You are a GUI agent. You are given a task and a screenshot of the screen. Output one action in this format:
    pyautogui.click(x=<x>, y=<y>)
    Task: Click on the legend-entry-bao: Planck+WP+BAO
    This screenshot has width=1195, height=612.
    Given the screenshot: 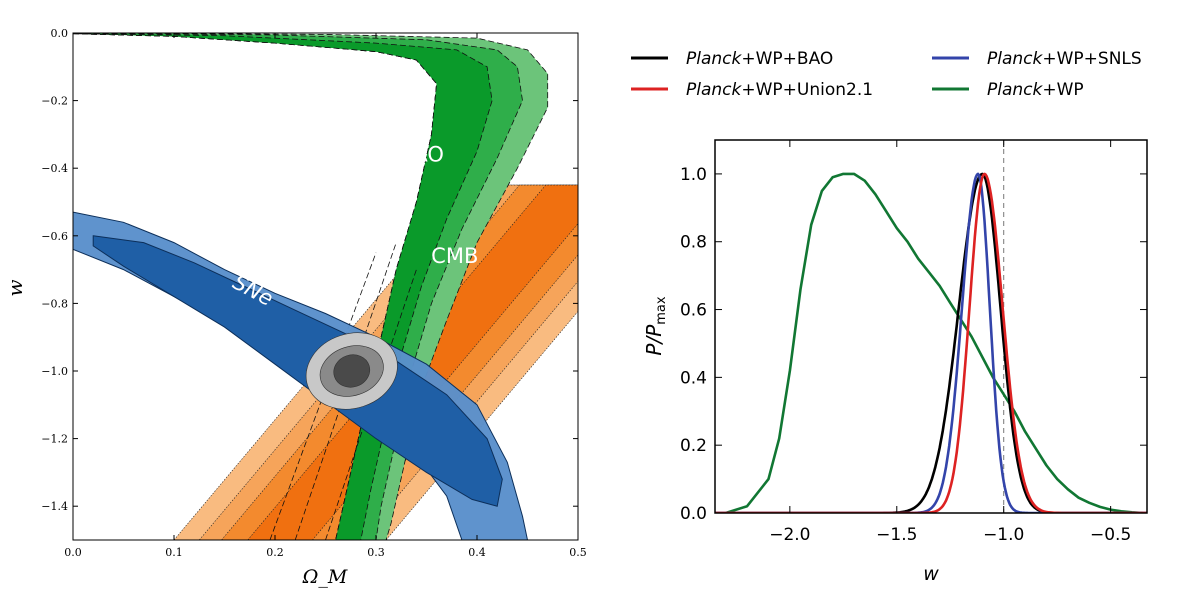 What is the action you would take?
    pyautogui.click(x=732, y=59)
    